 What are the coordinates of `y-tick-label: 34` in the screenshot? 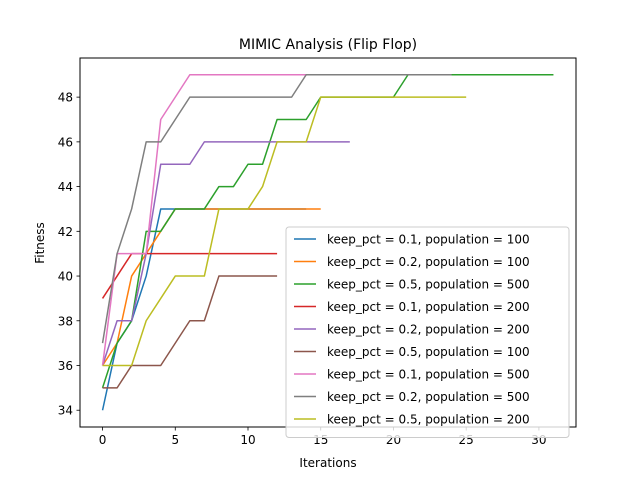 It's located at (65, 411).